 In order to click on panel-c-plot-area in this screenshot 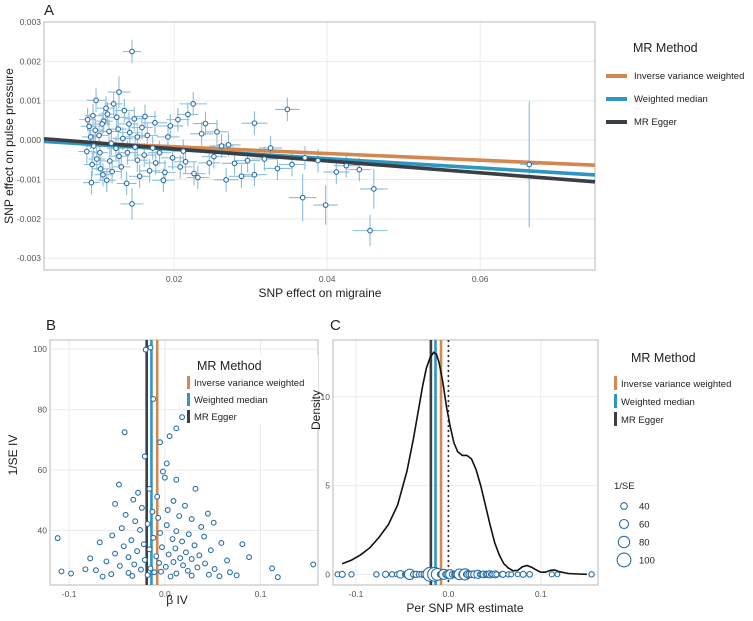, I will do `click(465, 462)`.